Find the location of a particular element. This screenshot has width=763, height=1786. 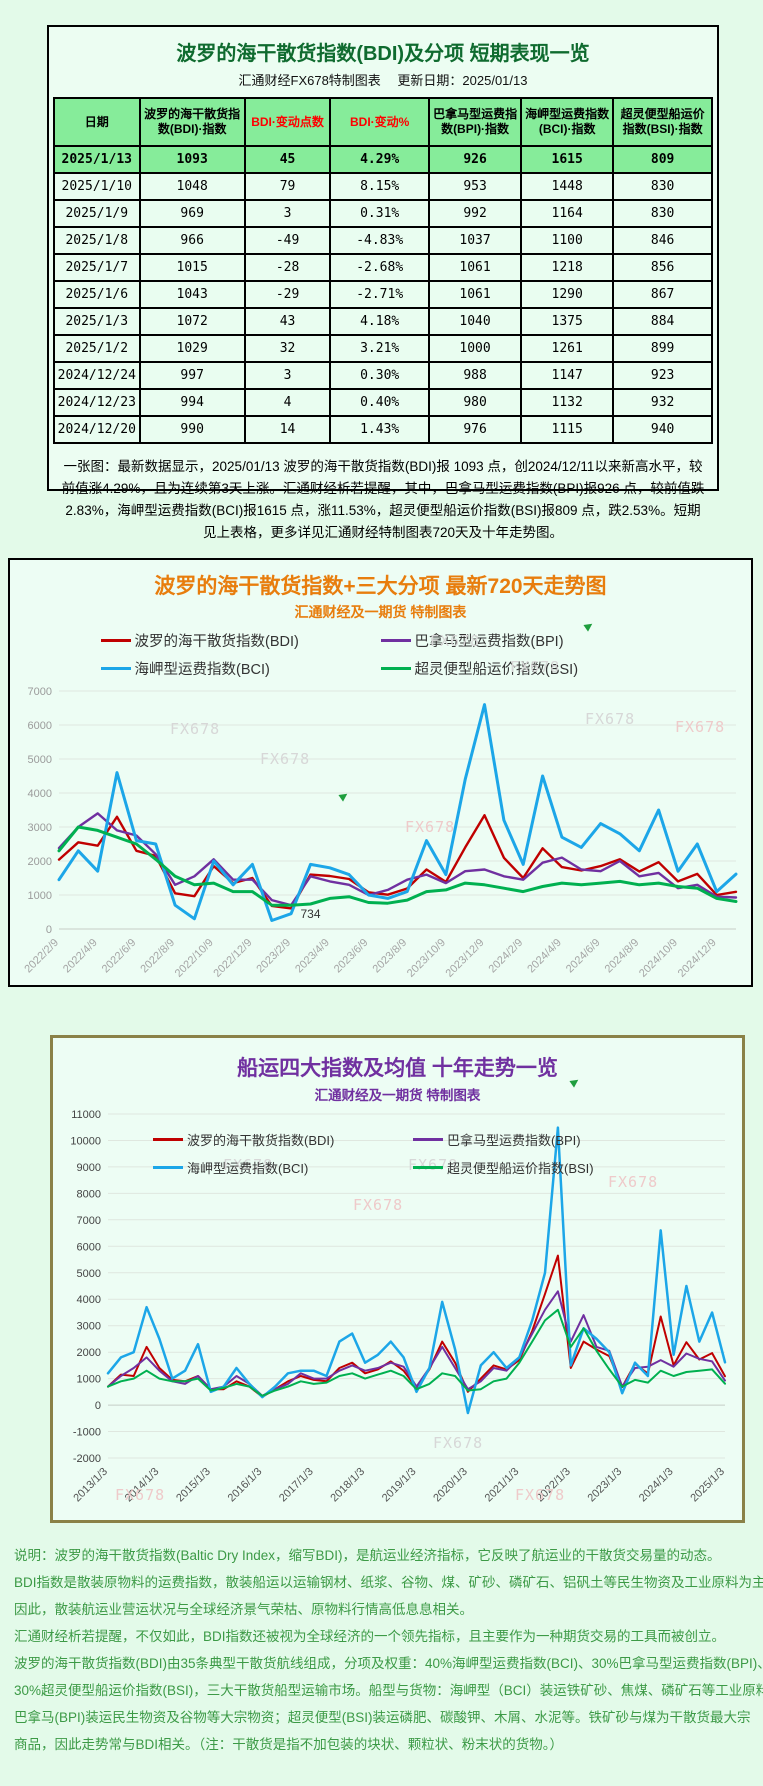

table-cell: 2025/1/6 is located at coordinates (97, 294).